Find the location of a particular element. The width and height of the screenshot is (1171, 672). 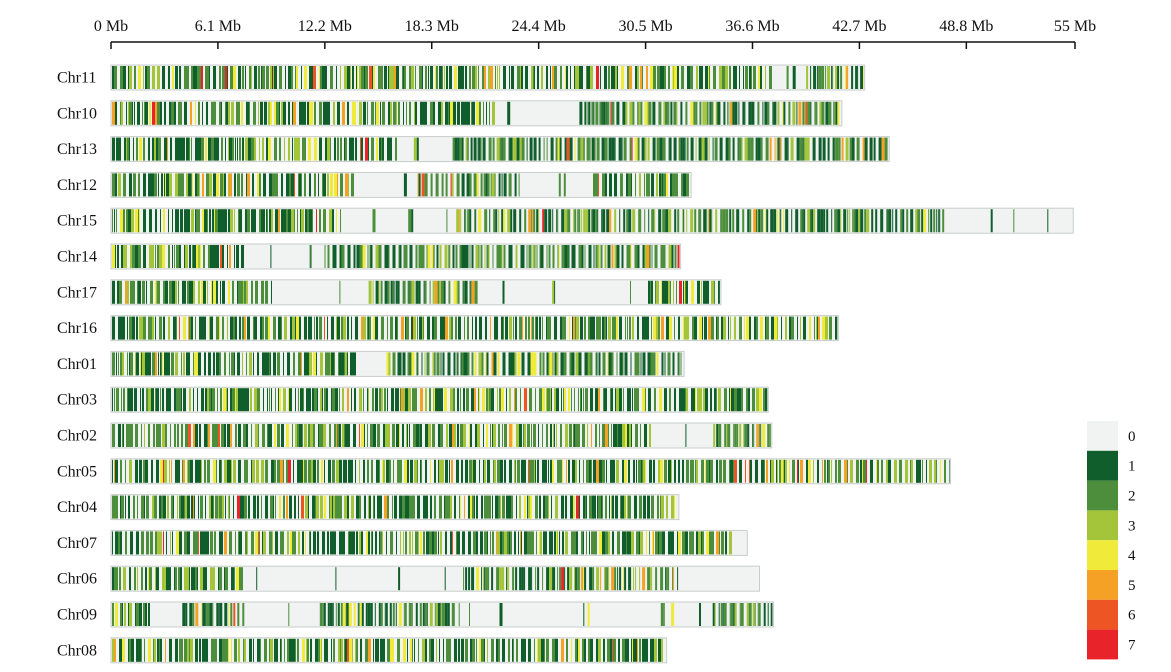

x-tick-label: 36.6 Mb is located at coordinates (752, 26).